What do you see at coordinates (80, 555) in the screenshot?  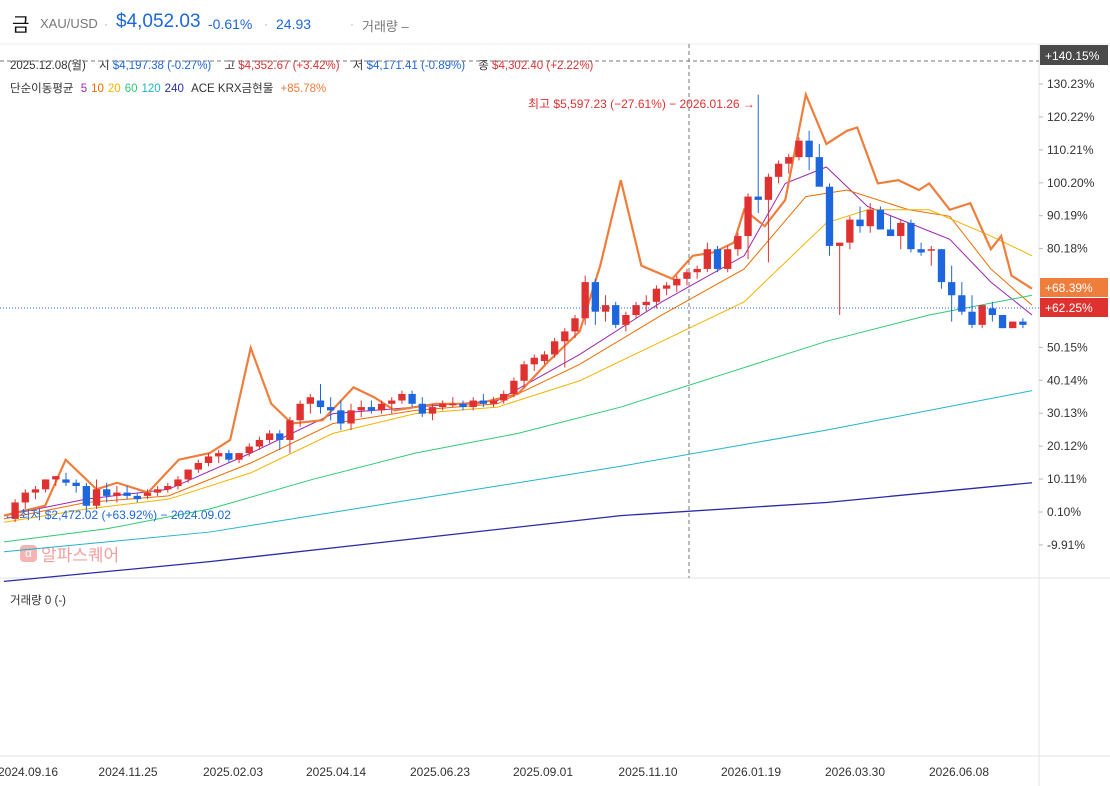 I see `watermark-text: 알파스퀘어` at bounding box center [80, 555].